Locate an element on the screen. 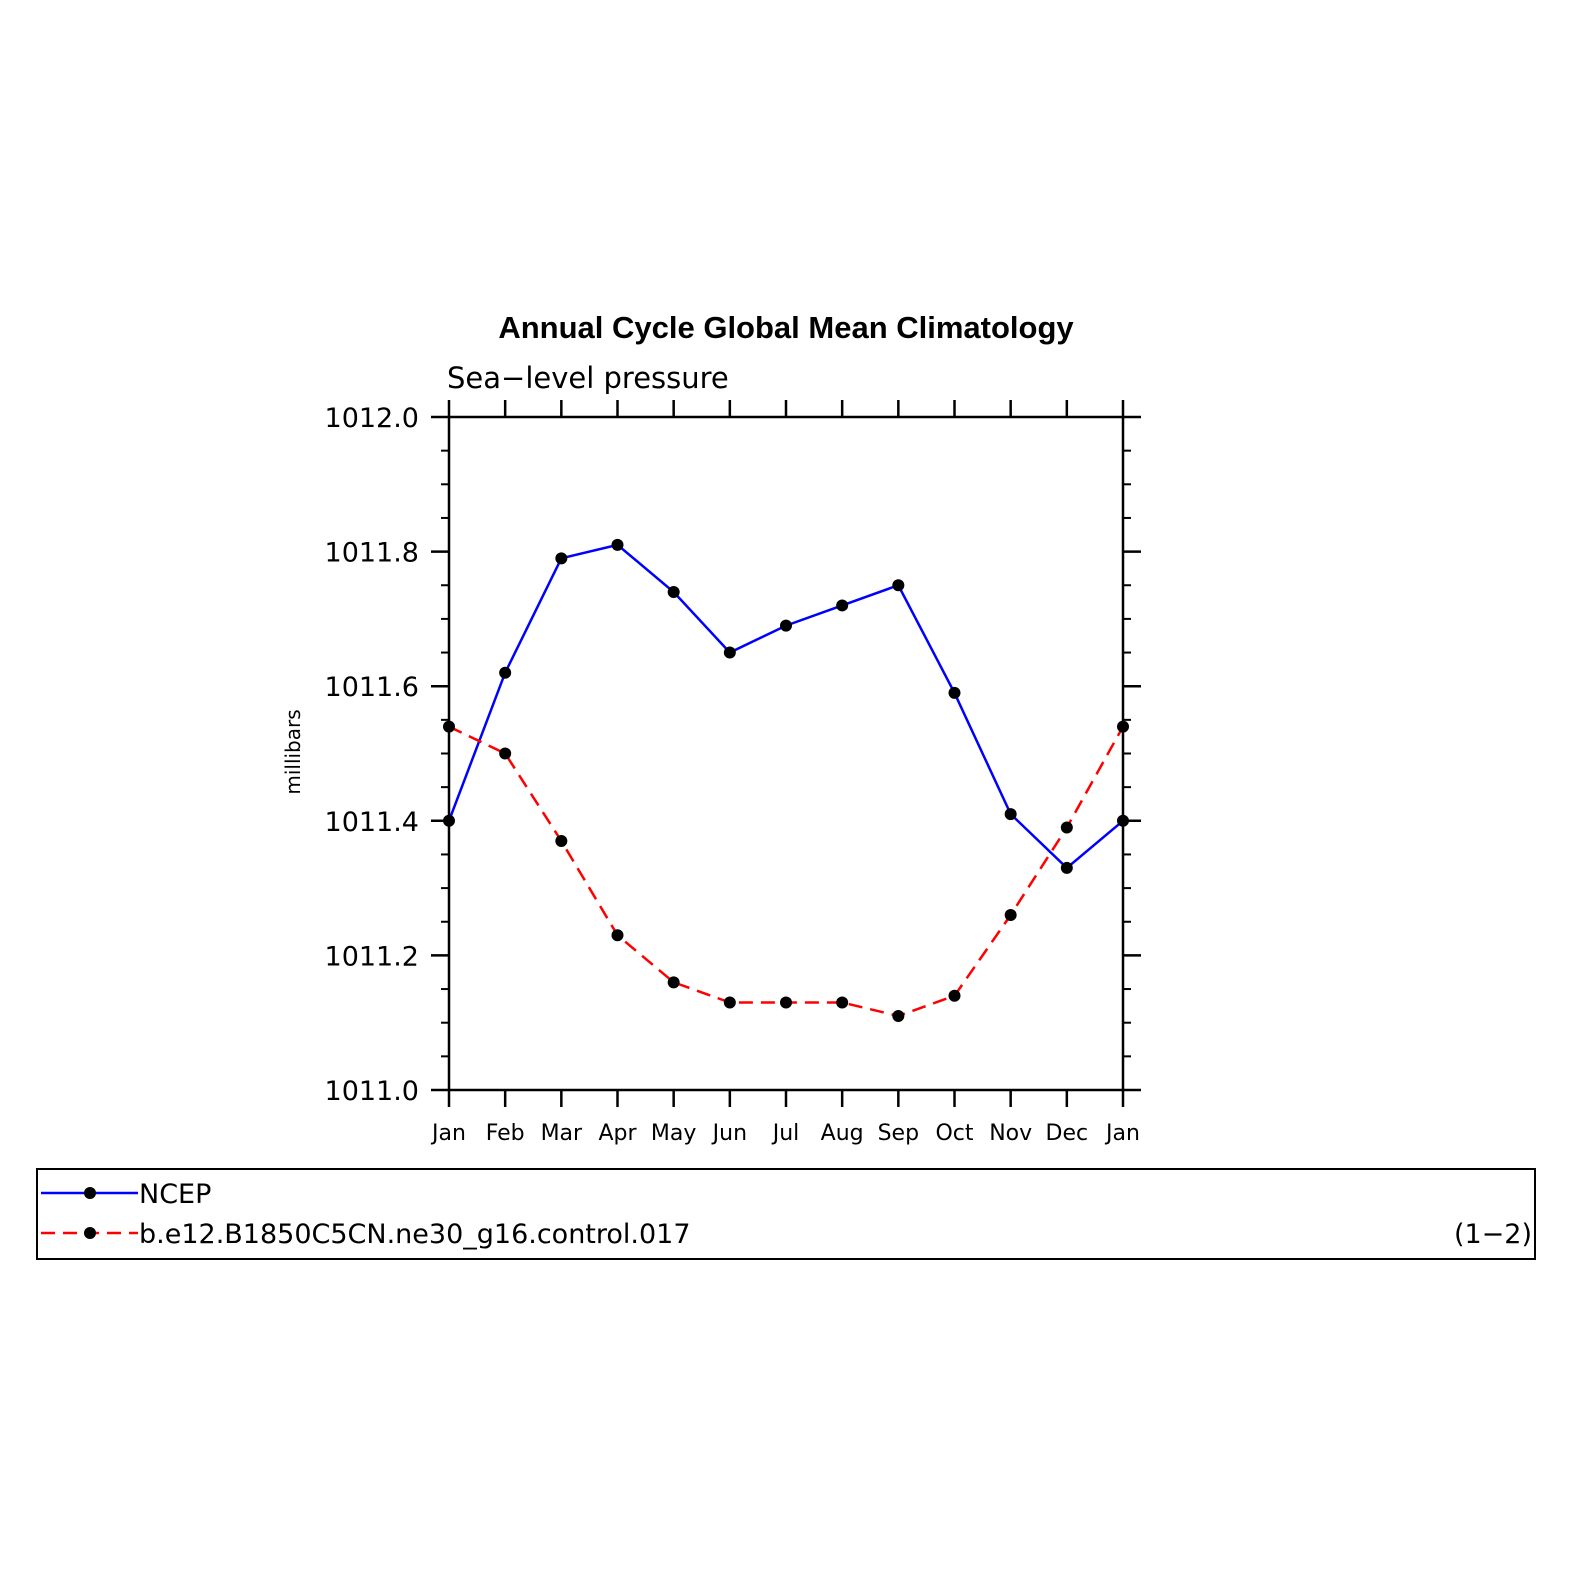  chart-subtitle: Sea−level pressure is located at coordinates (588, 378).